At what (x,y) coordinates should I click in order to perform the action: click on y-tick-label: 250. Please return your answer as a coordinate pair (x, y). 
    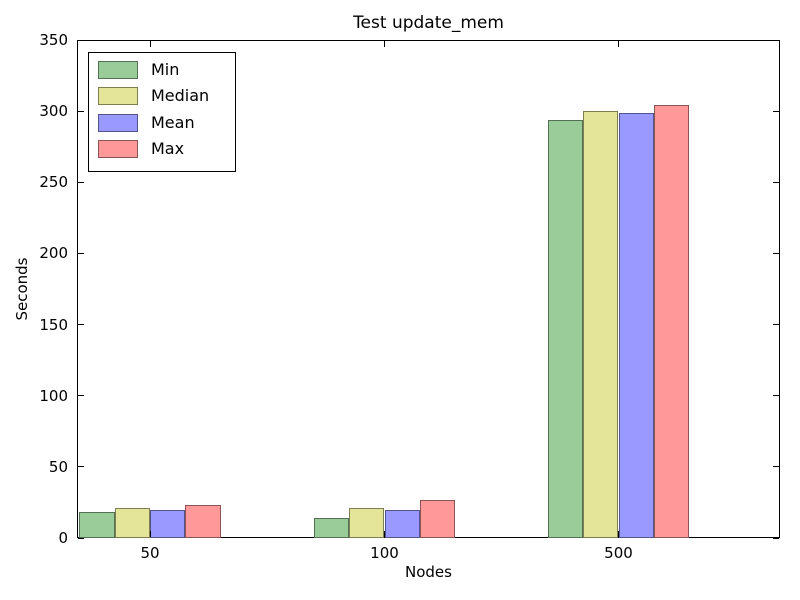
    Looking at the image, I should click on (53, 182).